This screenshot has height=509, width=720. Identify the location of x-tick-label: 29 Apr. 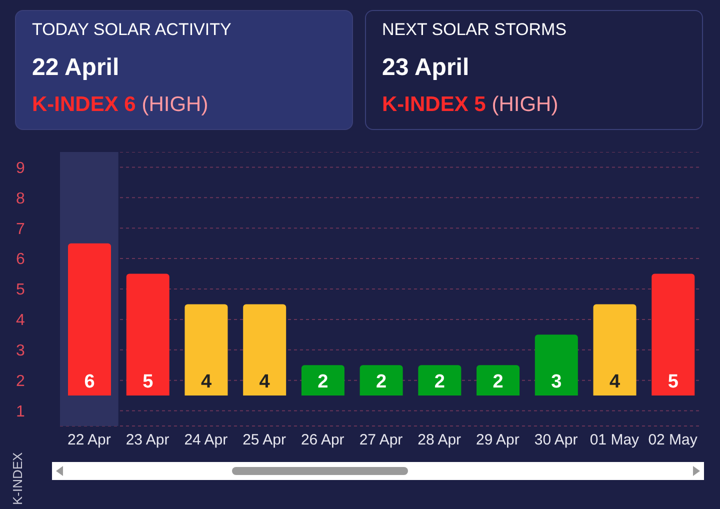
(498, 440).